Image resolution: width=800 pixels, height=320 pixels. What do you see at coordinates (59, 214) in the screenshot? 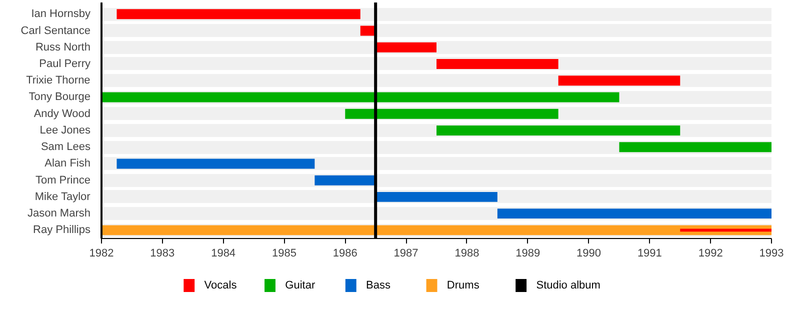
I see `y-tick-label: Jason Marsh` at bounding box center [59, 214].